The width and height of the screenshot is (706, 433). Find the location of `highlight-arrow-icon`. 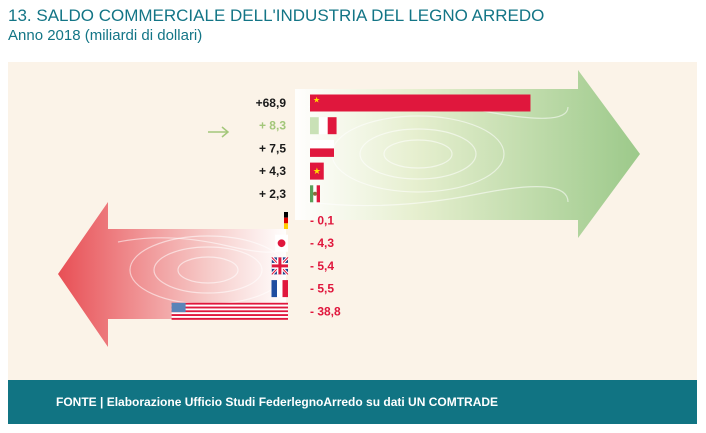

highlight-arrow-icon is located at coordinates (219, 132).